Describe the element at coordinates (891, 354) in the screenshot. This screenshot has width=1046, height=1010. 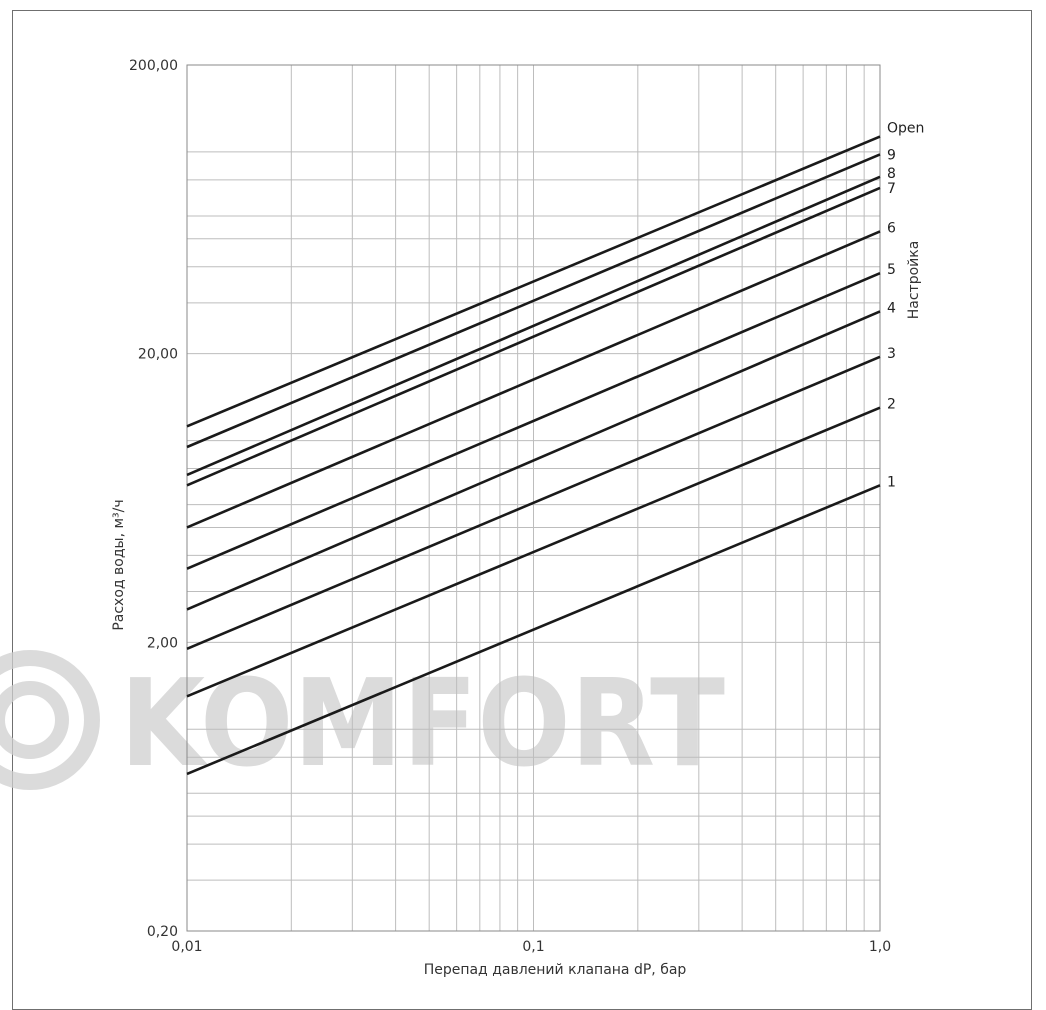
I see `series-label-3: 3` at that location.